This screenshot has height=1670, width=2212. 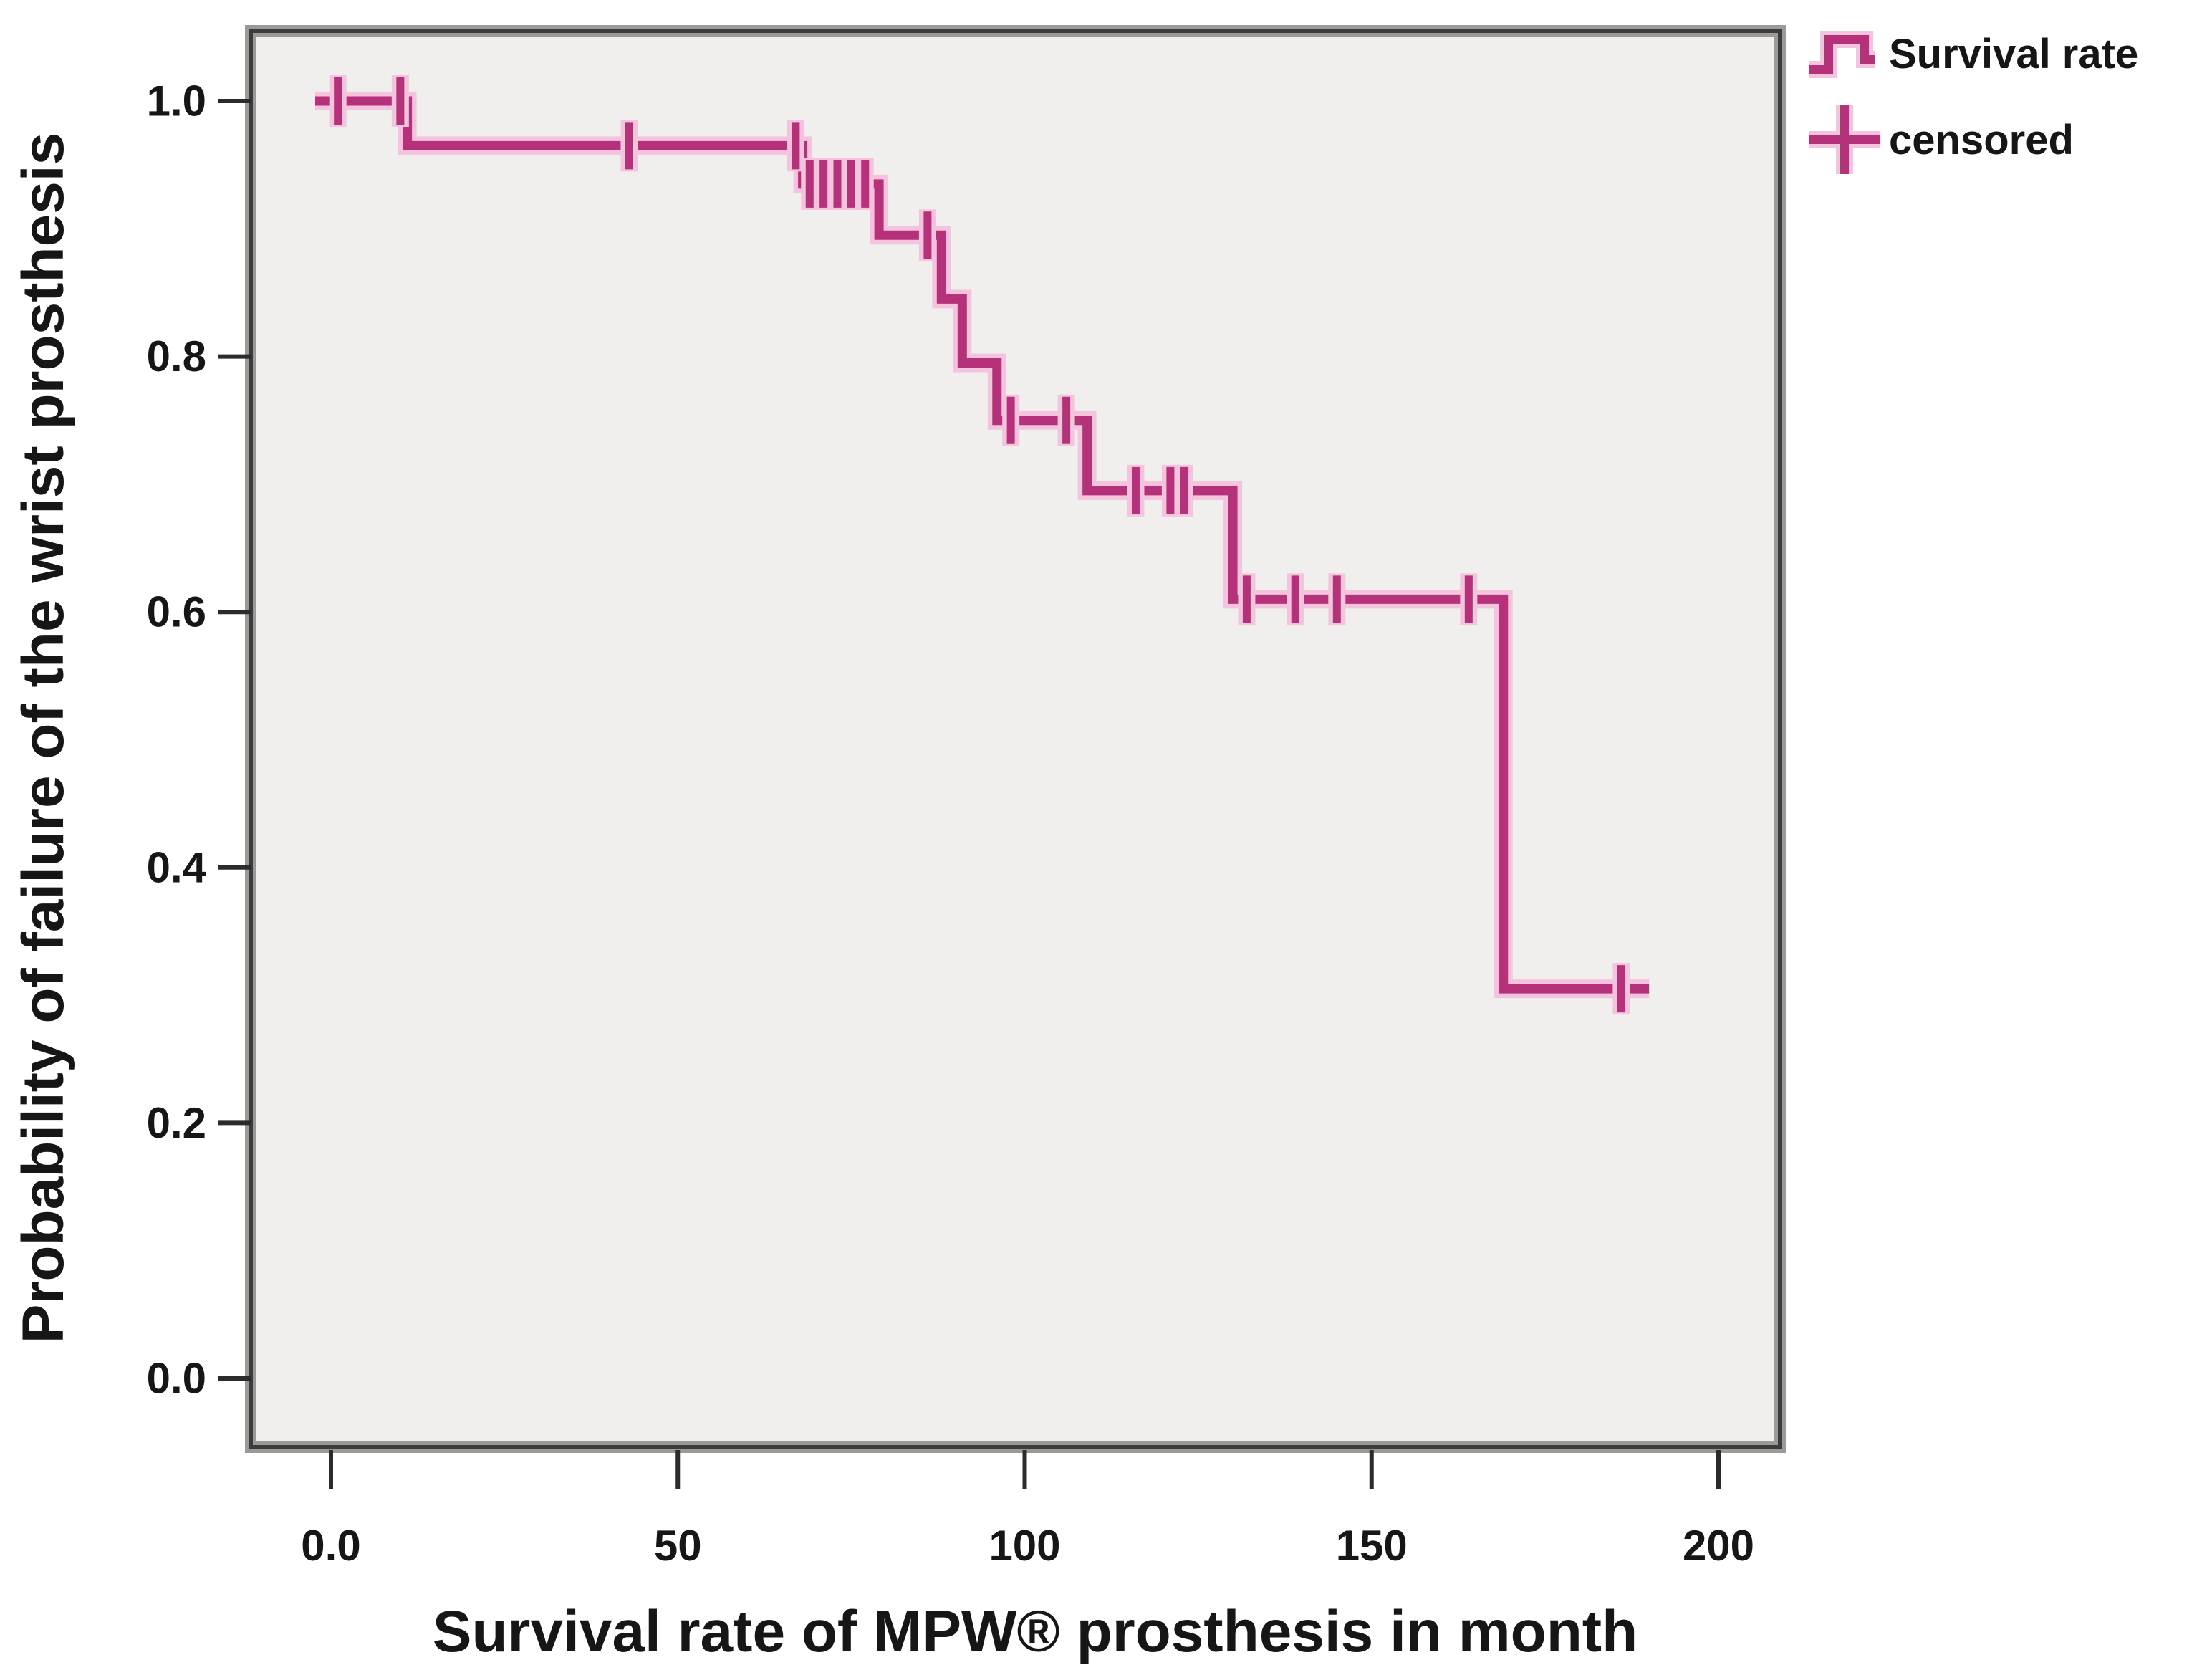 I want to click on y-tick-label: 0.2, so click(x=176, y=1123).